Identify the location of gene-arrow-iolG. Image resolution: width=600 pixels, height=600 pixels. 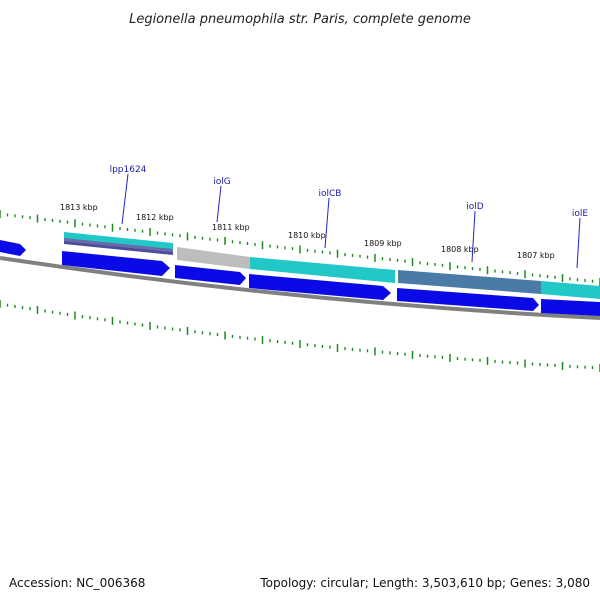
(210, 275).